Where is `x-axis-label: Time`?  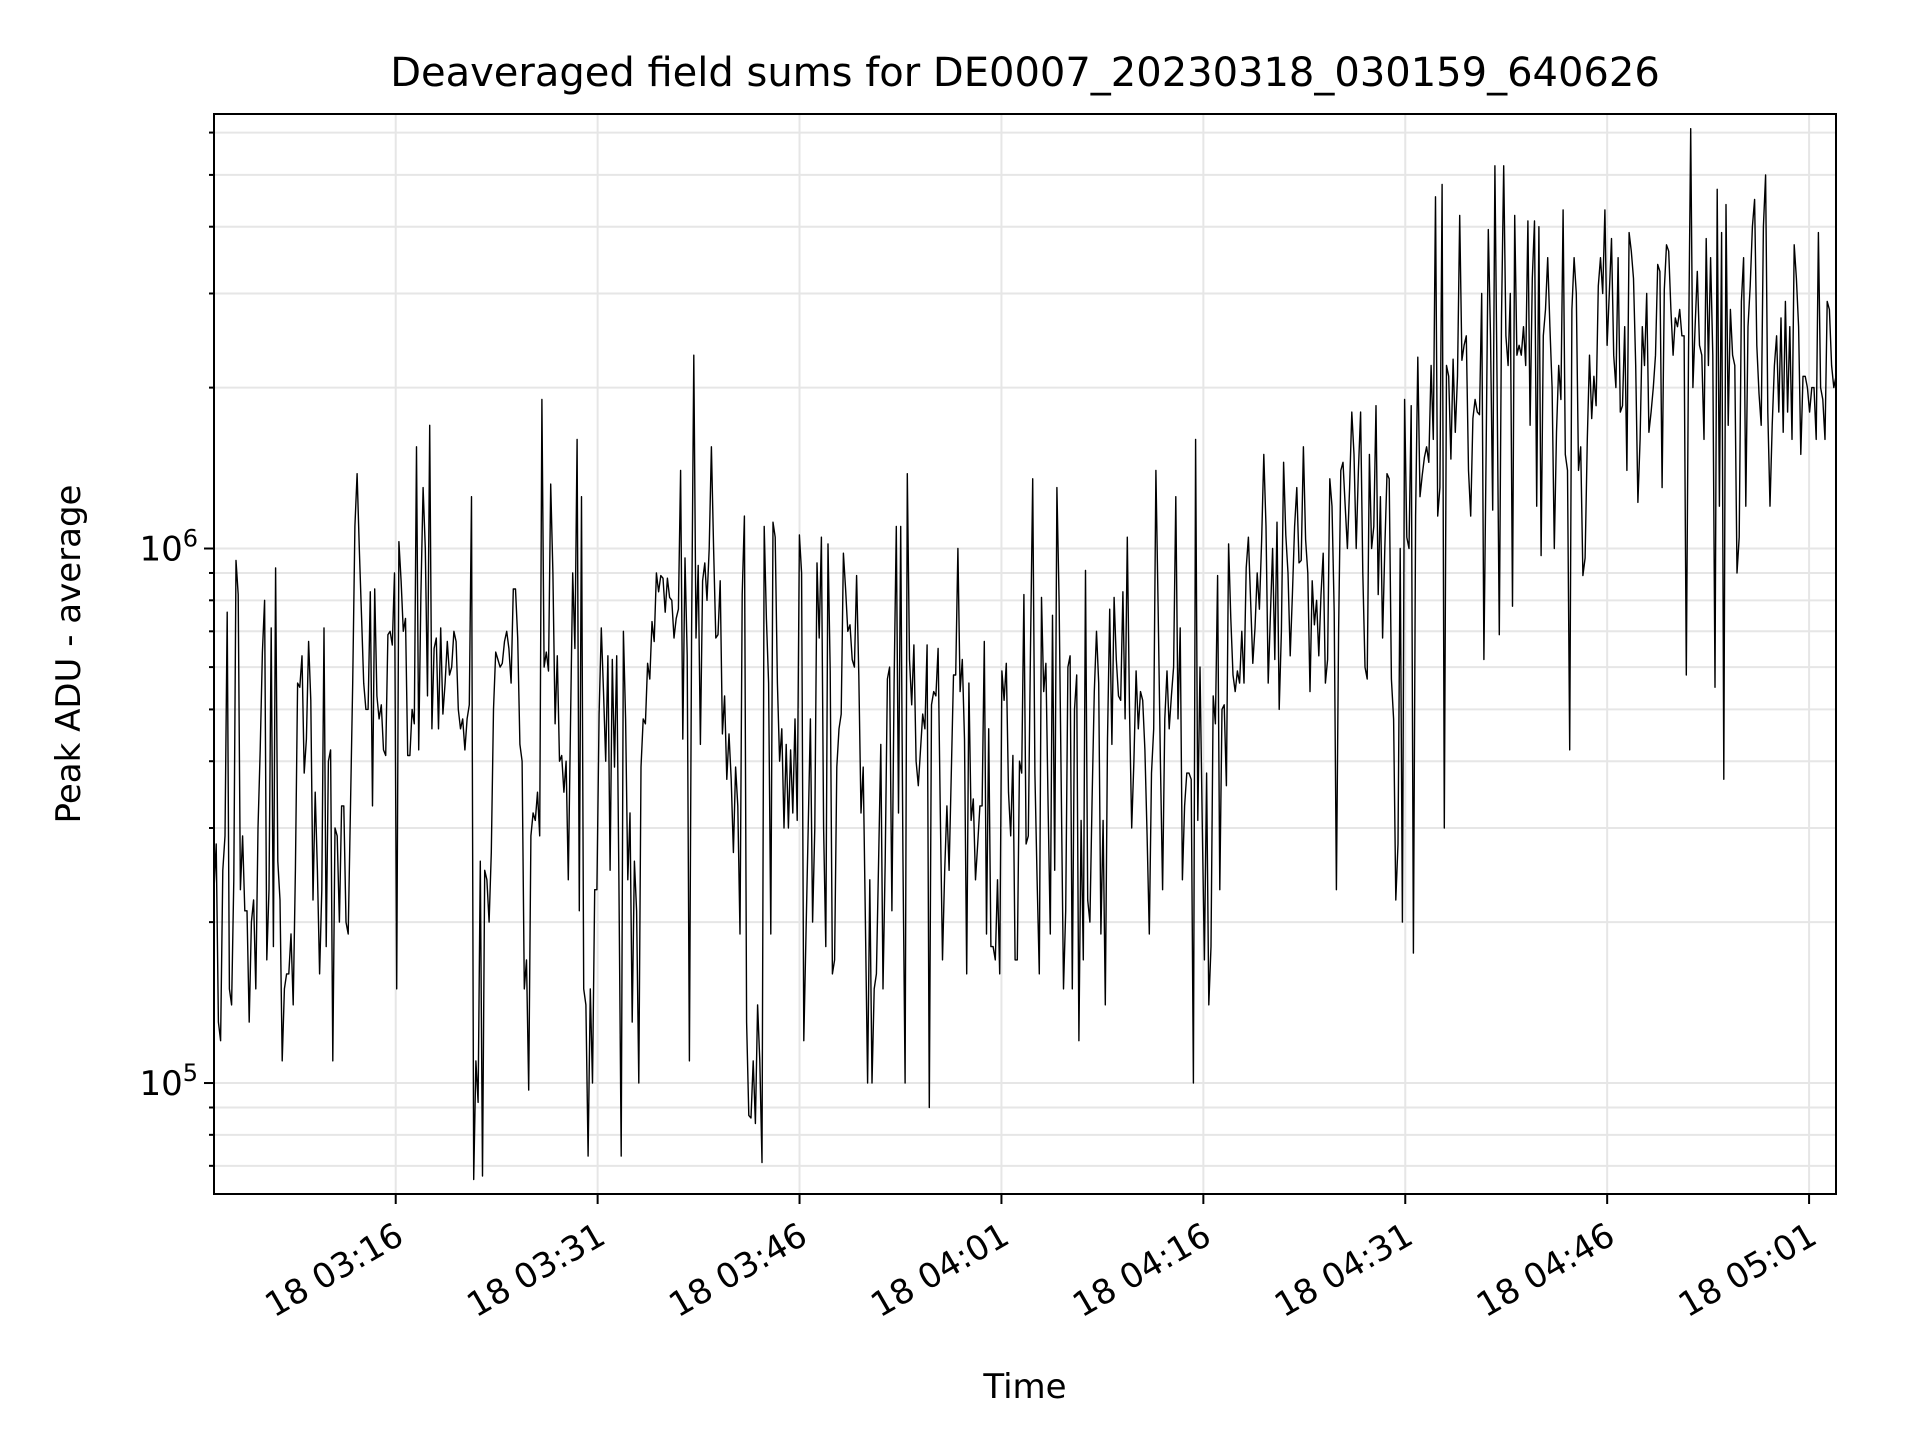
x-axis-label: Time is located at coordinates (1024, 1387).